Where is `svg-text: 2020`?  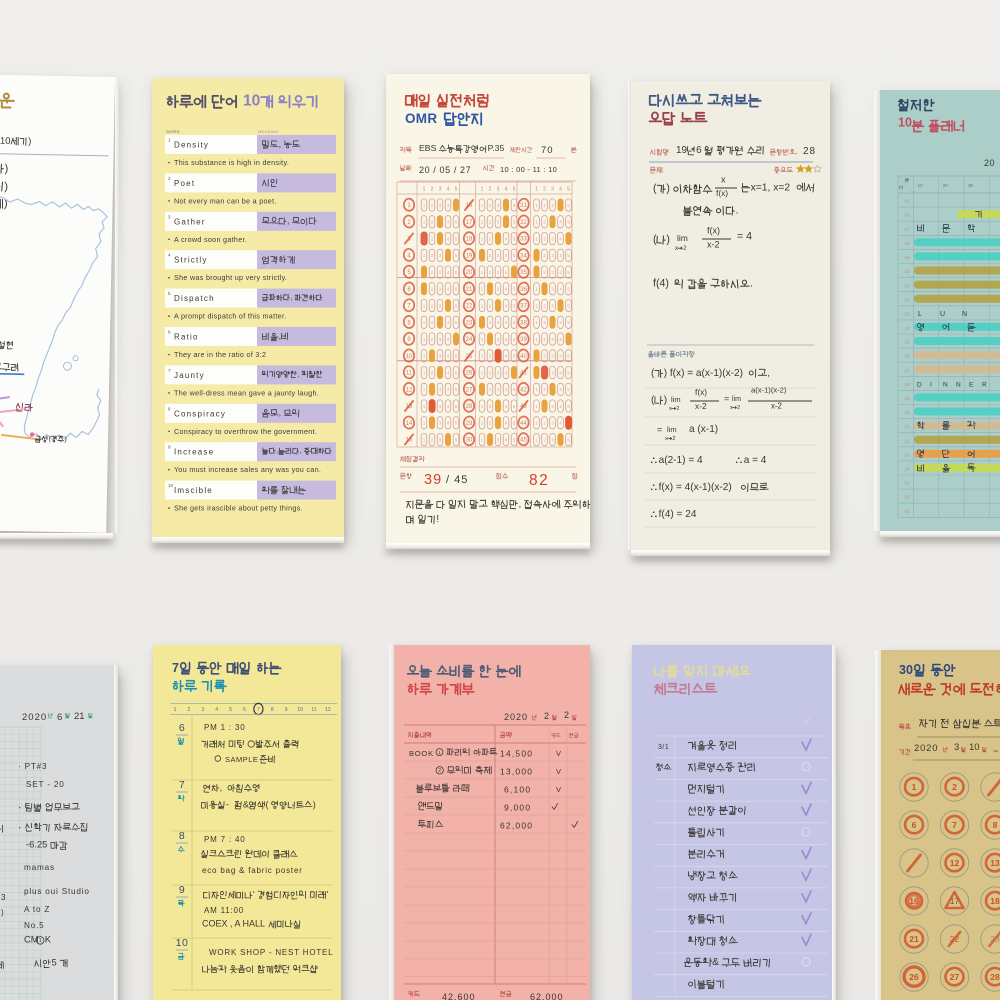 svg-text: 2020 is located at coordinates (516, 717).